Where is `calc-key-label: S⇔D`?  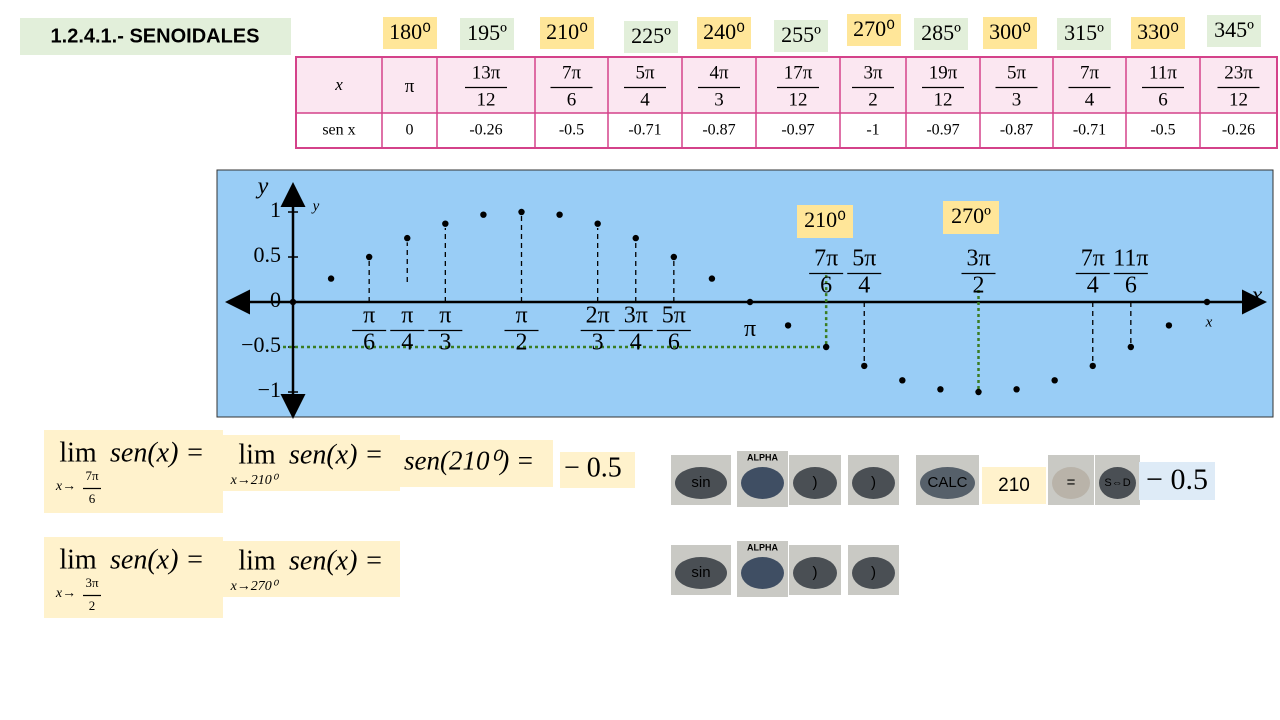 calc-key-label: S⇔D is located at coordinates (1117, 483).